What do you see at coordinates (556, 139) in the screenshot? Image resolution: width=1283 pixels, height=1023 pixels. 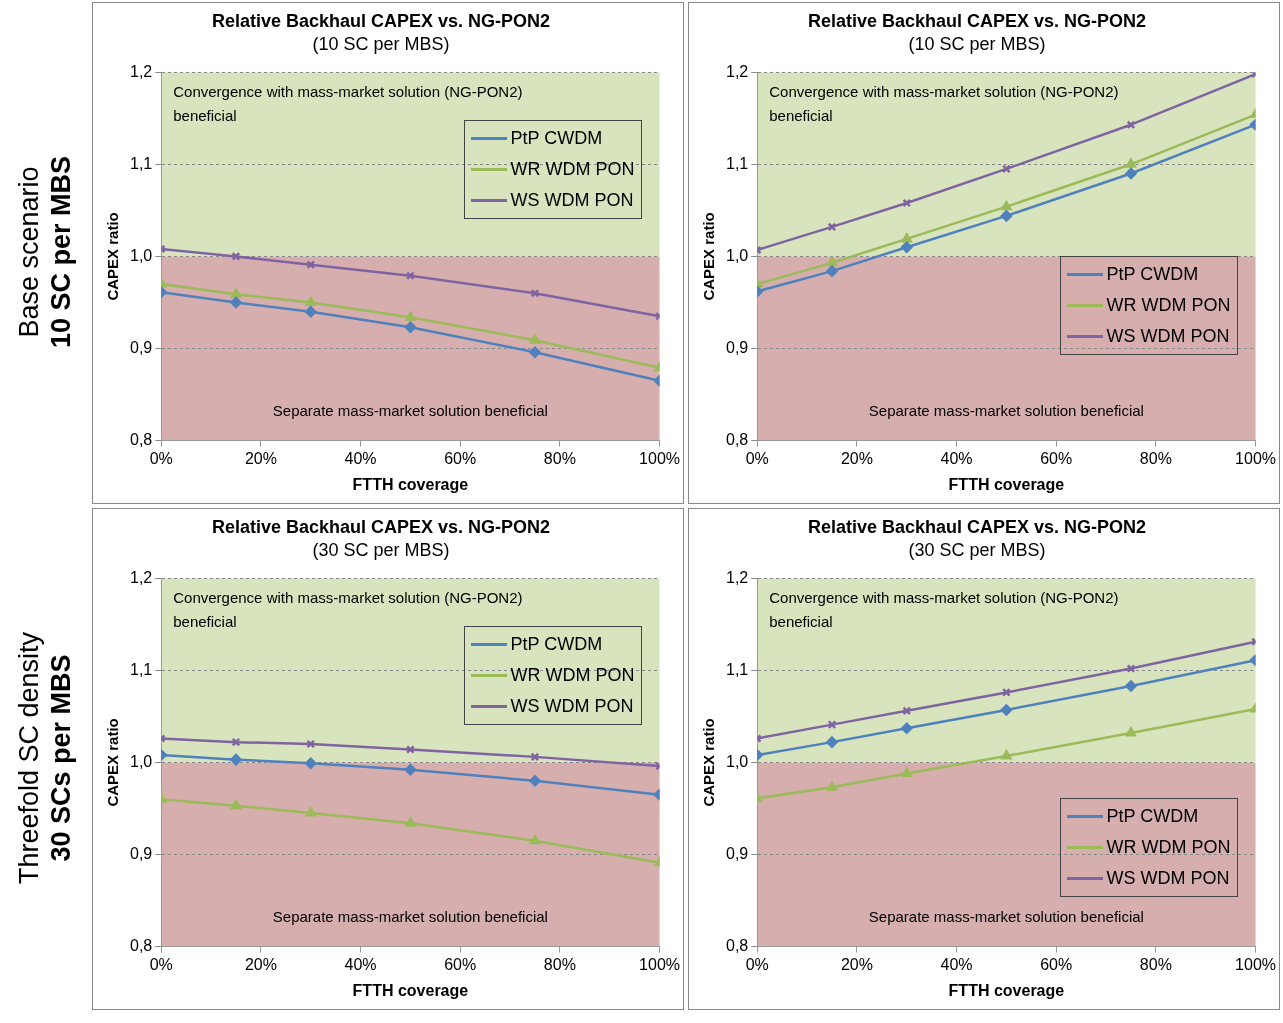 I see `legend-label: PtP CWDM` at bounding box center [556, 139].